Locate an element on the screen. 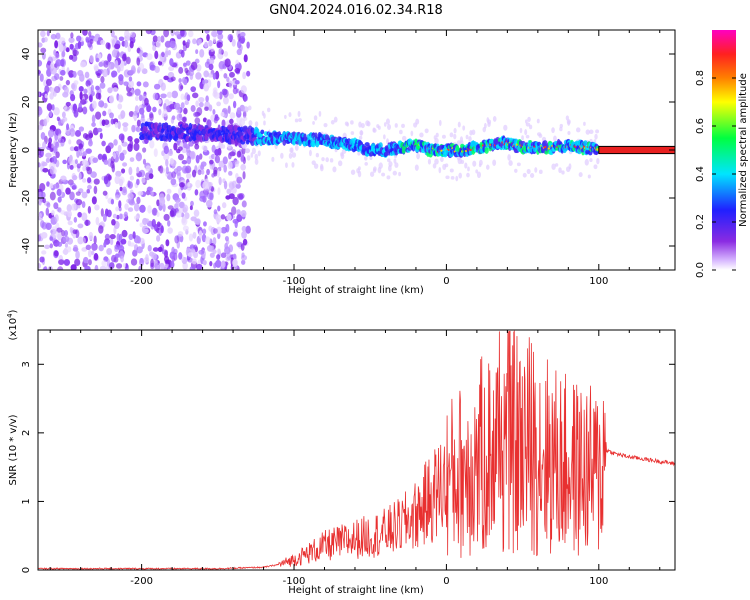 This screenshot has width=750, height=600. snr-x-tick-label: 100 is located at coordinates (598, 581).